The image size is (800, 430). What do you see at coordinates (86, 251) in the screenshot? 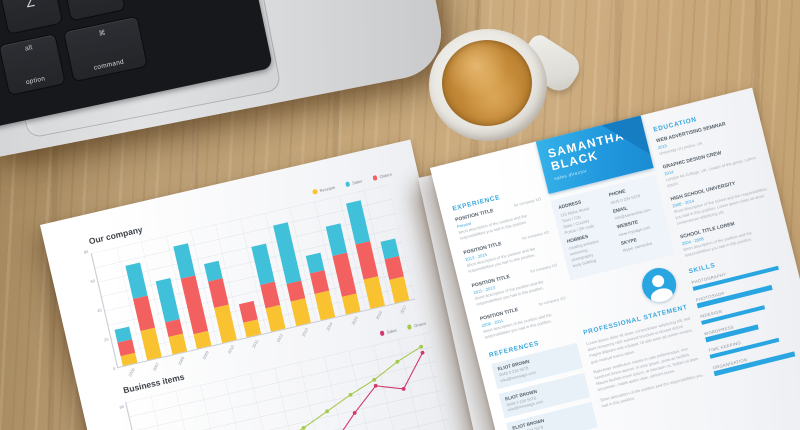
I see `bar-y-tick: 80` at bounding box center [86, 251].